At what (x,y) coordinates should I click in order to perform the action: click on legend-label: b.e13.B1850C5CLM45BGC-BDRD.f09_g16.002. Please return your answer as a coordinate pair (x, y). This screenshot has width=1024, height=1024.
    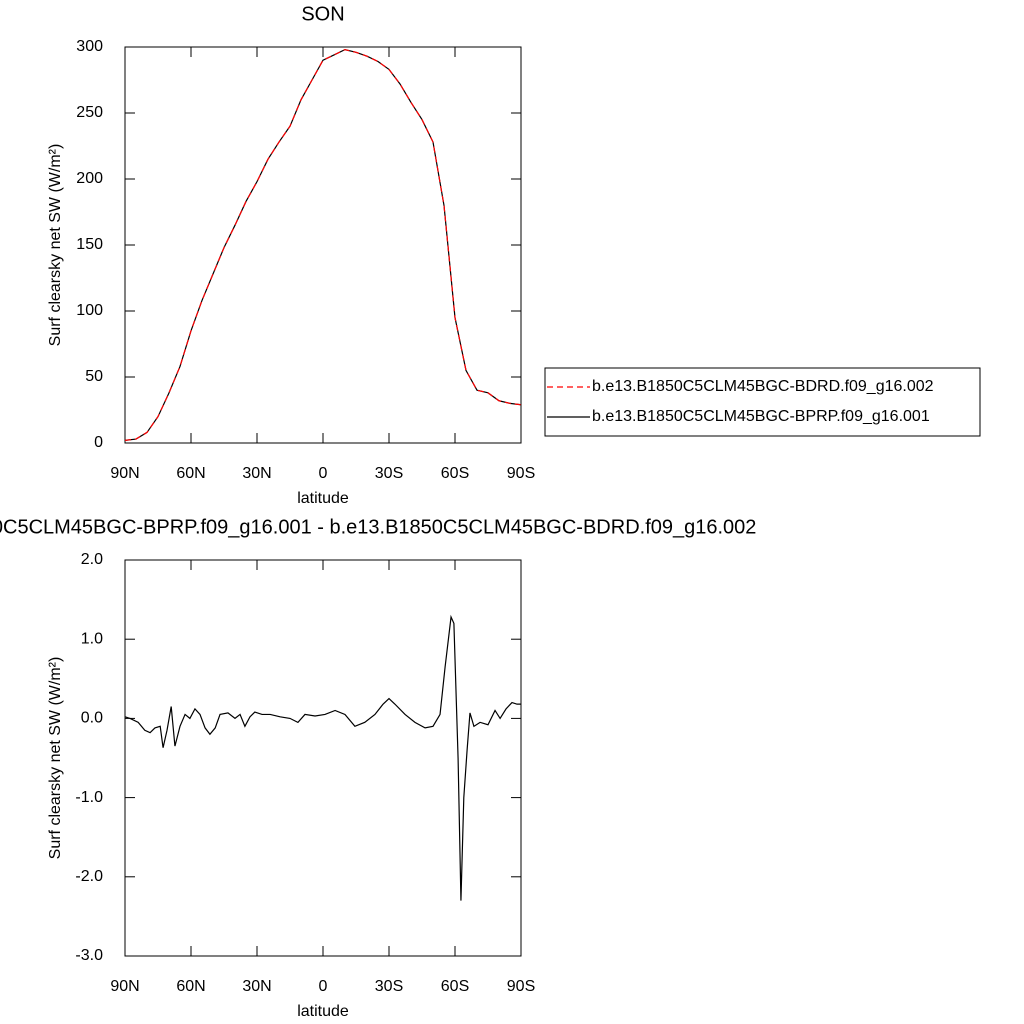
    Looking at the image, I should click on (763, 386).